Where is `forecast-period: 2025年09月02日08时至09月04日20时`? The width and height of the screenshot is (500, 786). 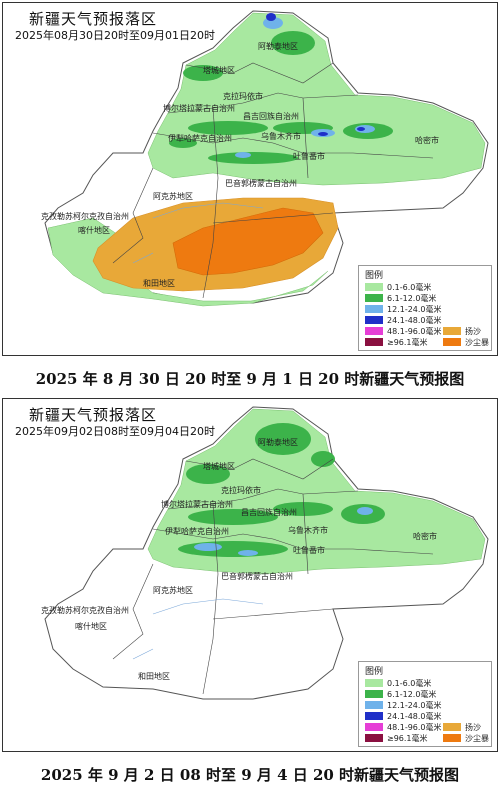
forecast-period: 2025年09月02日08时至09月04日20时 is located at coordinates (115, 431).